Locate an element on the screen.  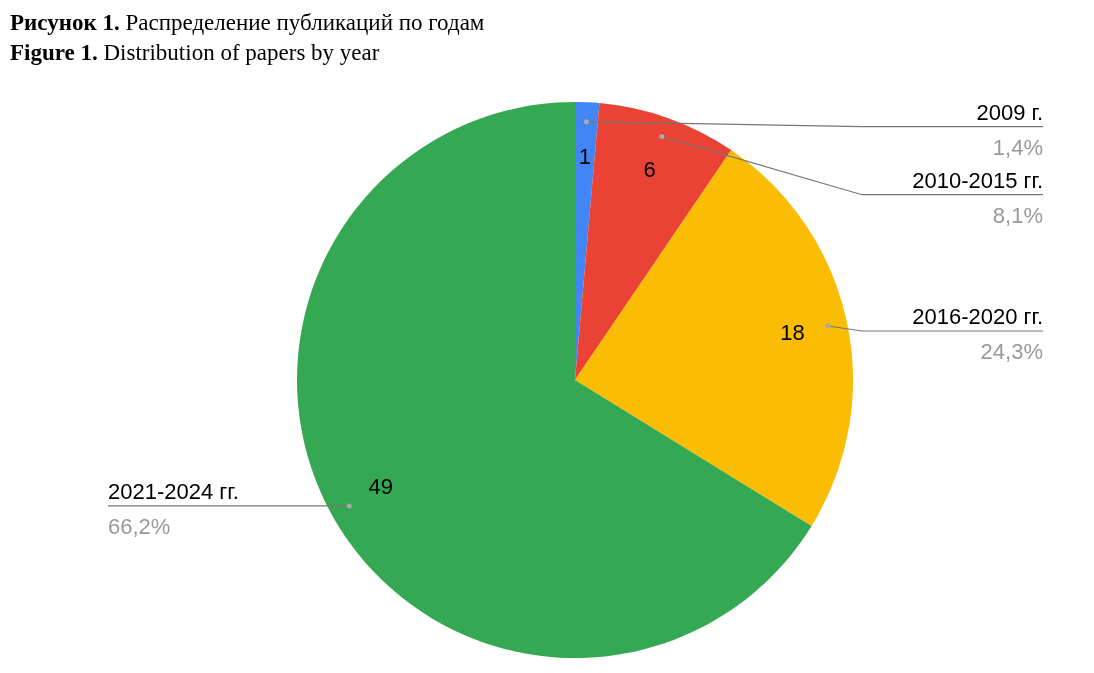
data-label: 66,2% is located at coordinates (139, 526).